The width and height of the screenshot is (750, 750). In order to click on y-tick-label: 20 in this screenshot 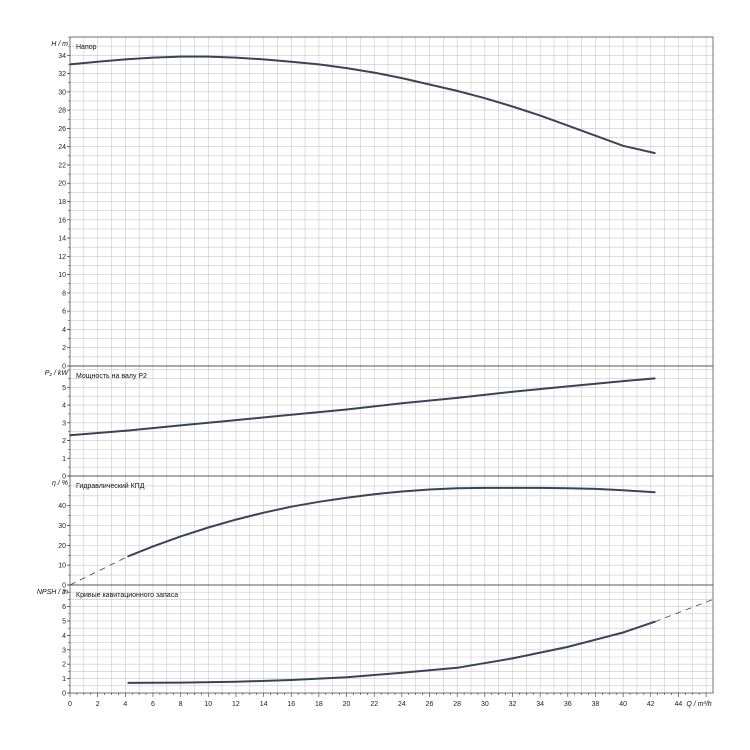, I will do `click(62, 546)`.